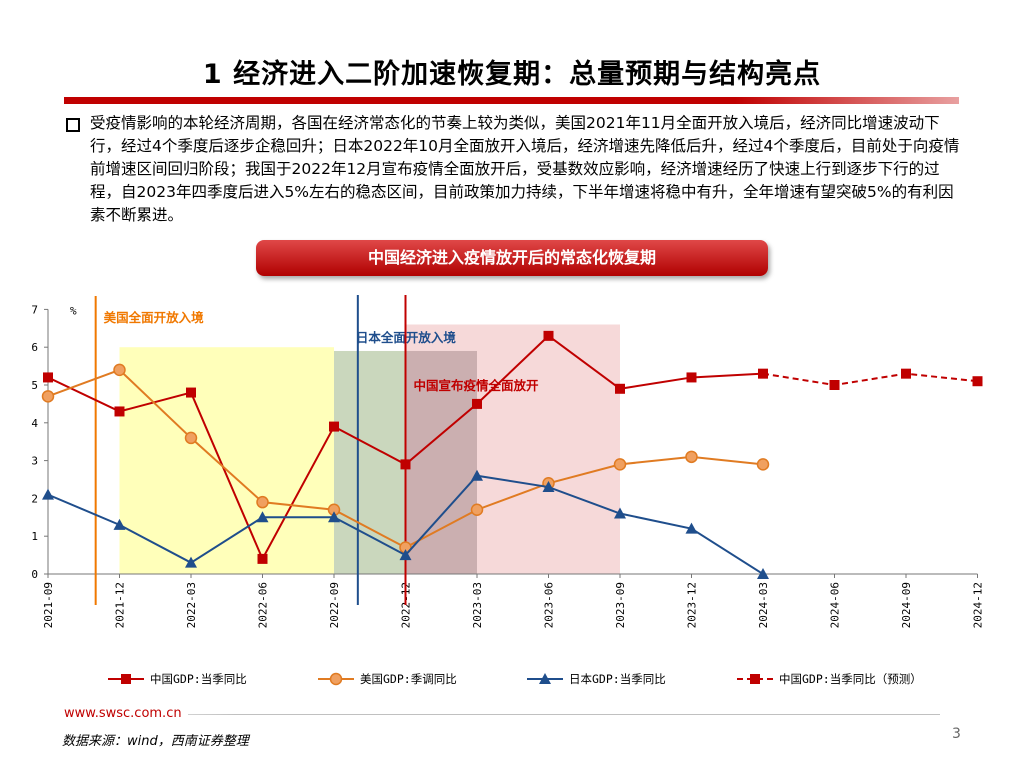  What do you see at coordinates (34, 309) in the screenshot?
I see `y-tick-label: 7` at bounding box center [34, 309].